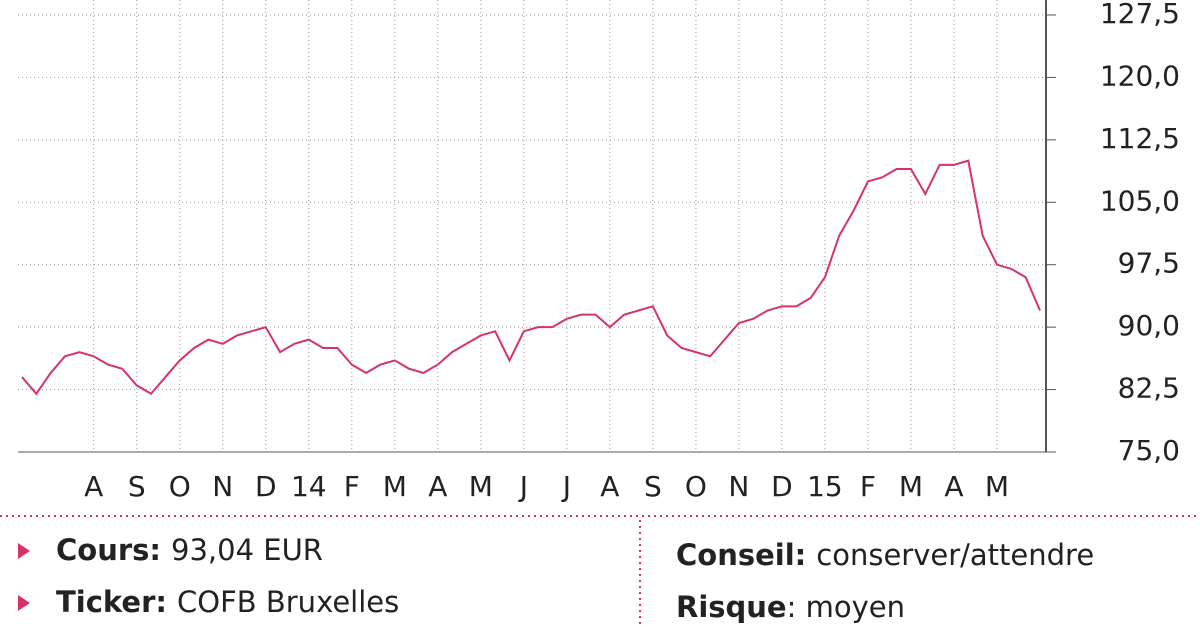 Image resolution: width=1200 pixels, height=627 pixels. Describe the element at coordinates (108, 550) in the screenshot. I see `label: Cours:` at that location.